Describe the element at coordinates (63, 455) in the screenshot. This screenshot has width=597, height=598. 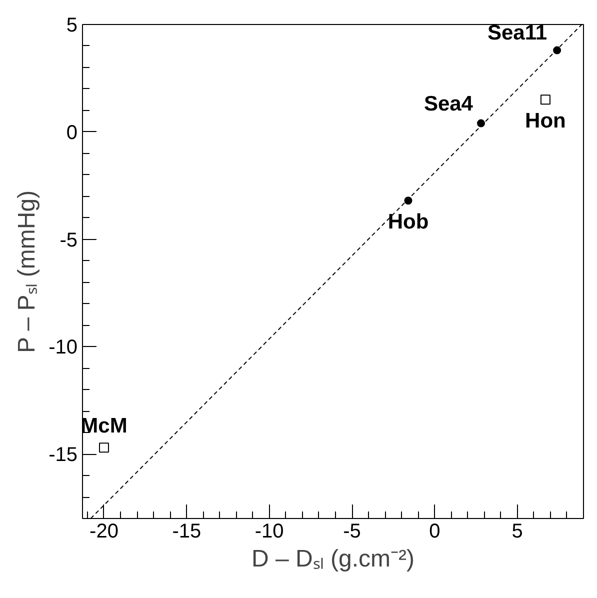
I see `y-tick-label: -15` at that location.